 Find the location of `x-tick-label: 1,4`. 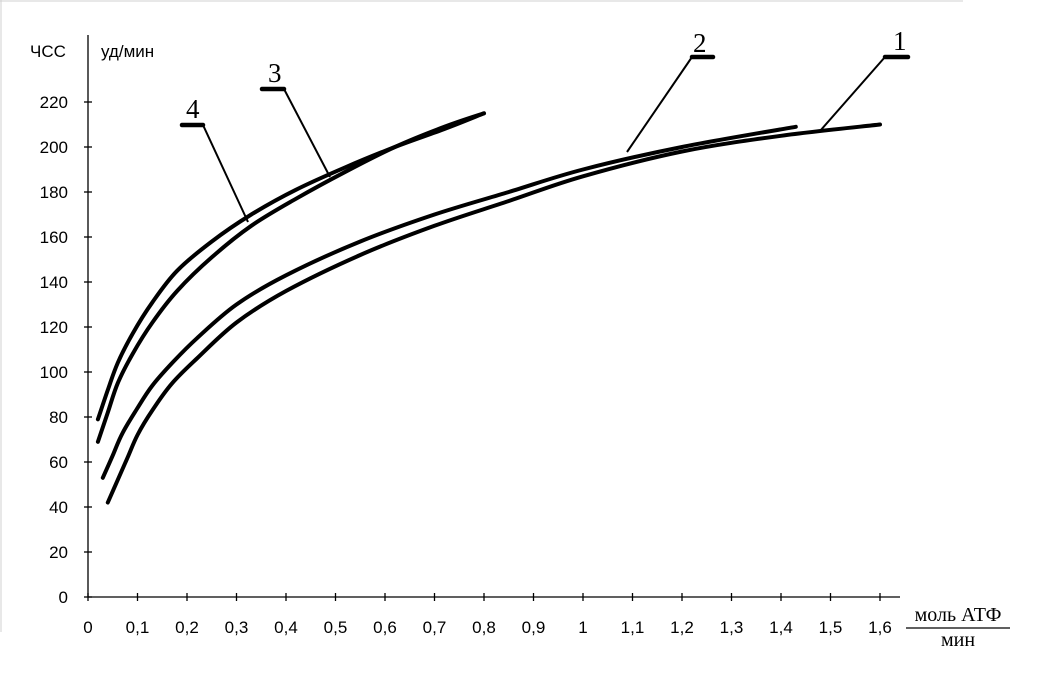

x-tick-label: 1,4 is located at coordinates (781, 627).